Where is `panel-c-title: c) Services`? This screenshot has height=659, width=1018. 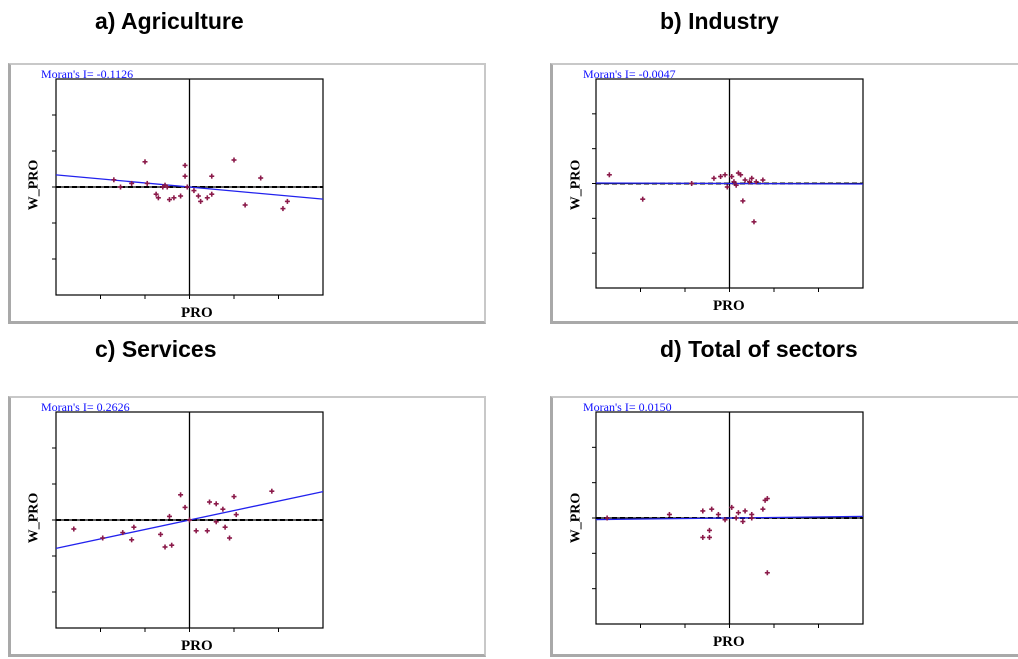
panel-c-title: c) Services is located at coordinates (156, 349).